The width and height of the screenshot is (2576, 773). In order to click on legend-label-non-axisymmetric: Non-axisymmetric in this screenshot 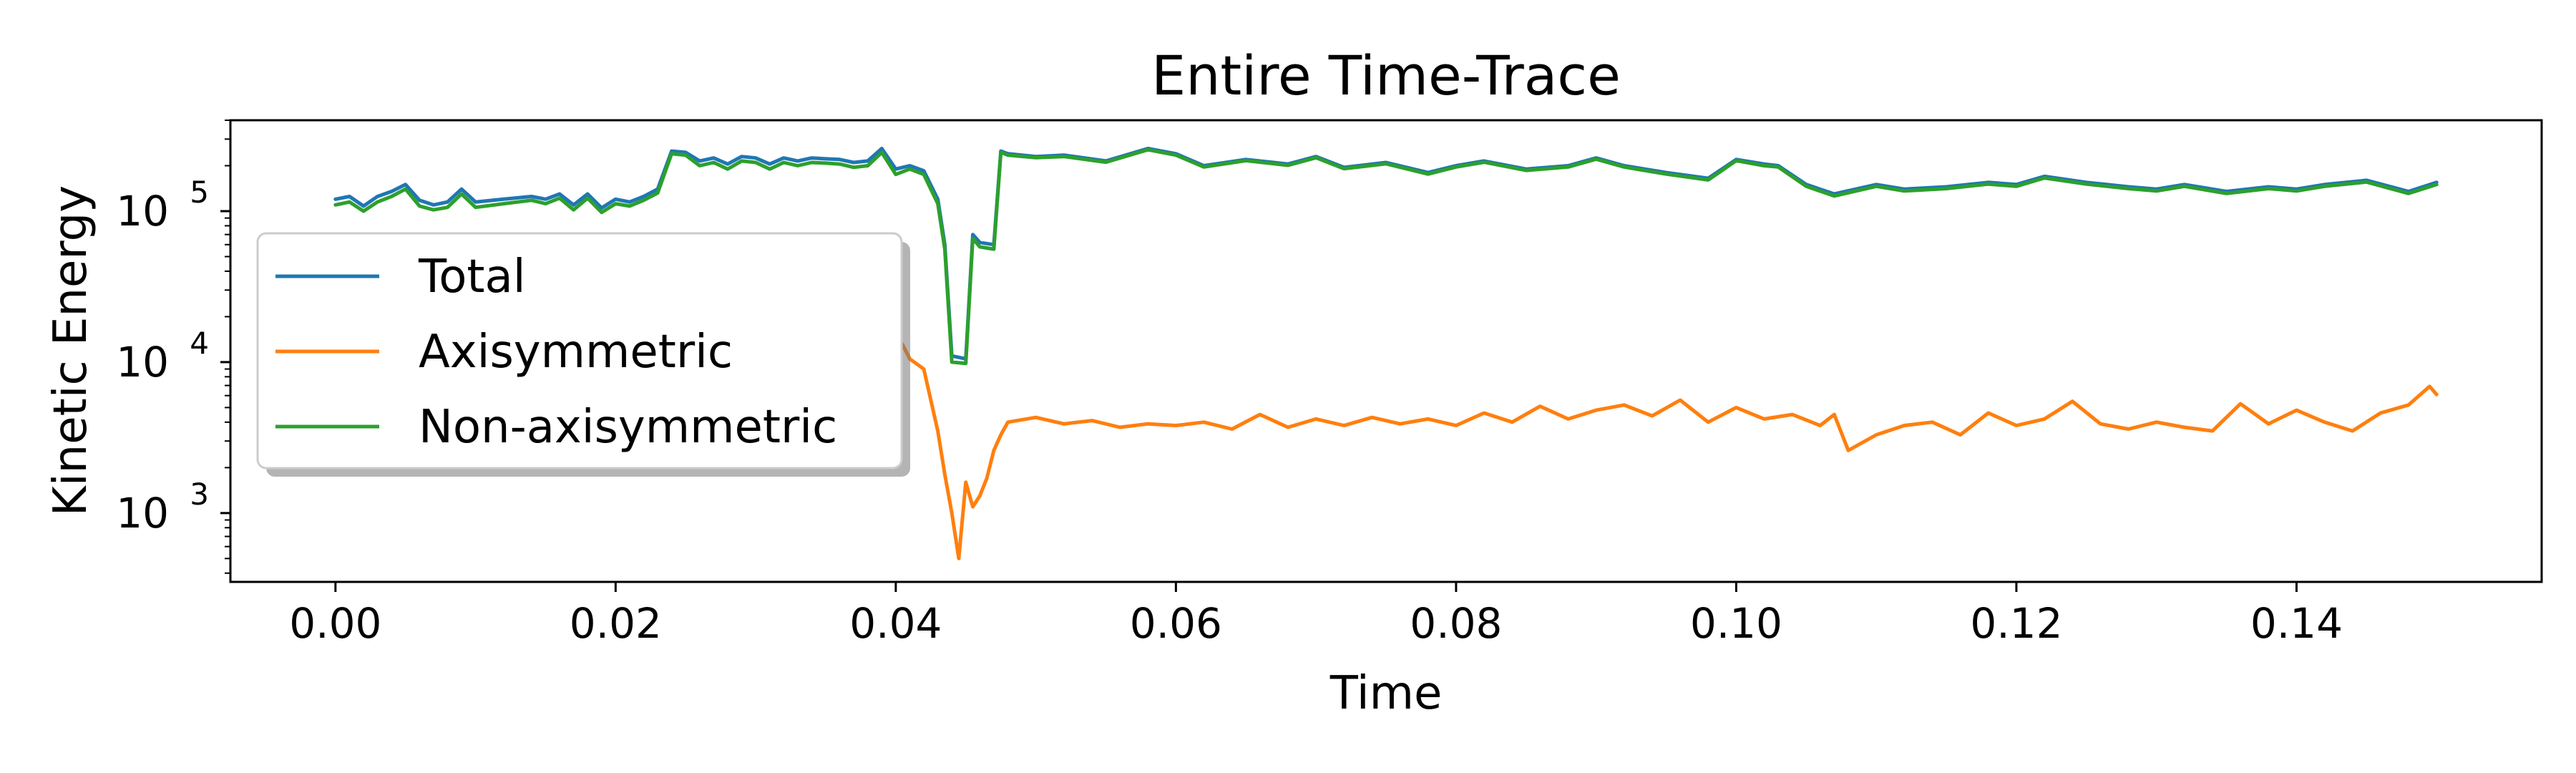, I will do `click(628, 427)`.